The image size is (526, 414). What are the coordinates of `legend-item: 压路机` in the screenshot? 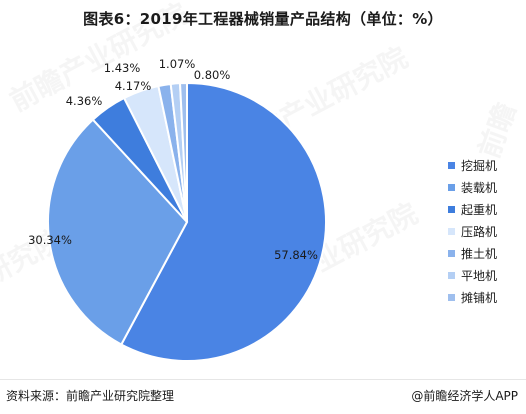 It's located at (472, 231).